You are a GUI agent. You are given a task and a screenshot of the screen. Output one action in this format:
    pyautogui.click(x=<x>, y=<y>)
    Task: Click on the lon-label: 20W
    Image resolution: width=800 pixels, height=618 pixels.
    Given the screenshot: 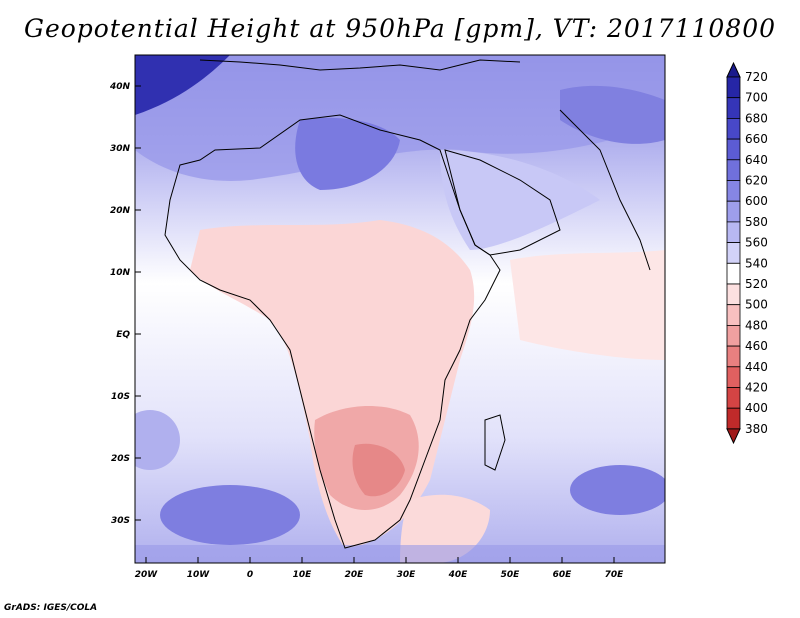 What is the action you would take?
    pyautogui.click(x=147, y=575)
    